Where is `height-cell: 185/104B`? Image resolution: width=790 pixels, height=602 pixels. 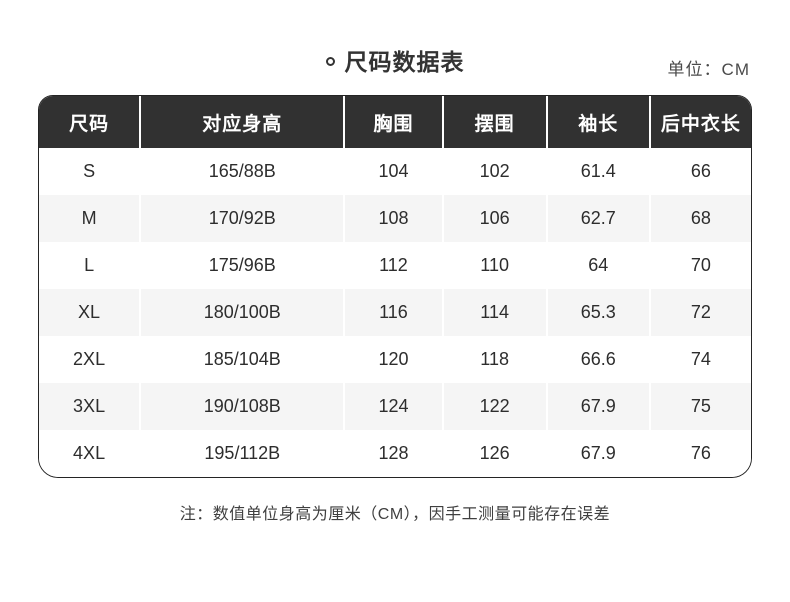
height-cell: 185/104B is located at coordinates (242, 359).